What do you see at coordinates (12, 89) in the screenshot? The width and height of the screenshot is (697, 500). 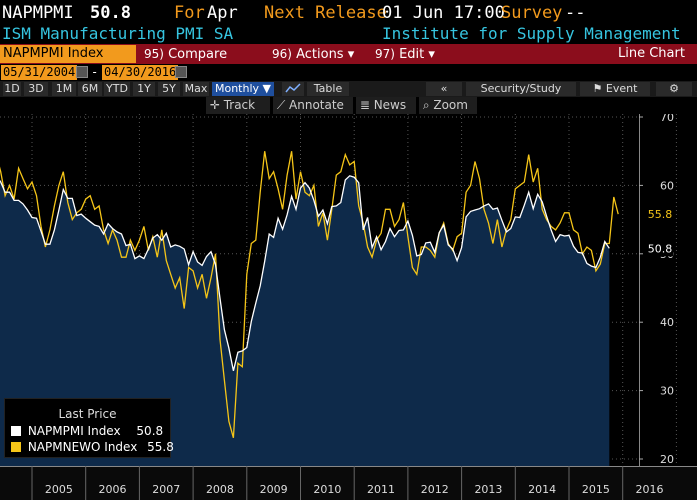 I see `range-1d-button: 1D` at bounding box center [12, 89].